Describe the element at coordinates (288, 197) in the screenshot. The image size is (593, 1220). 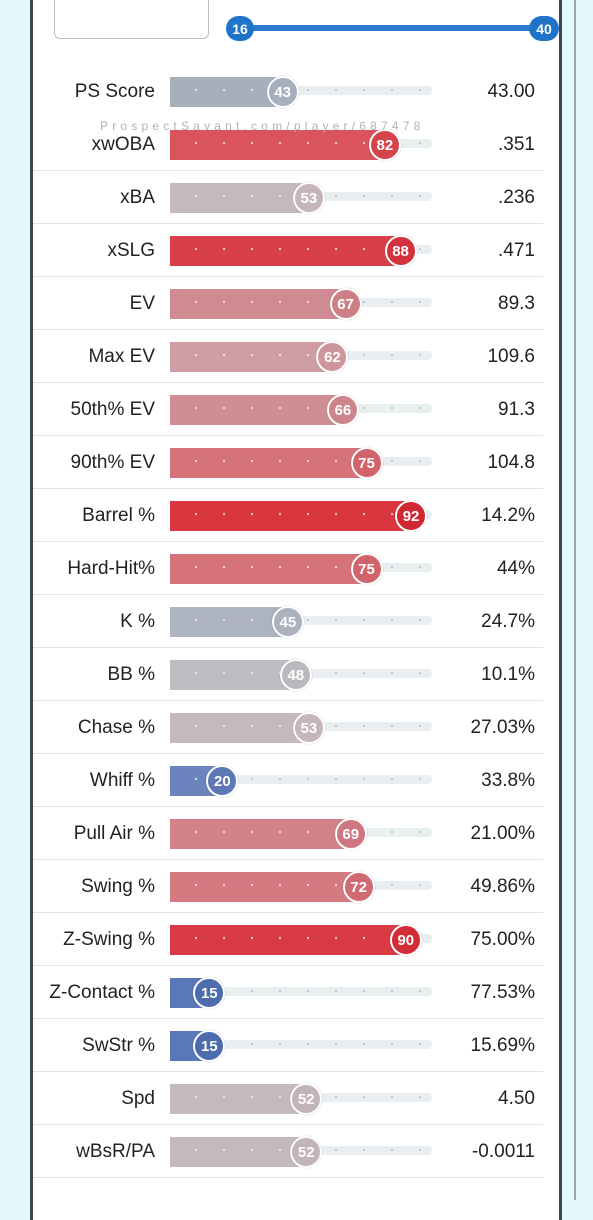
I see `metric-row: xBA 53 .236` at that location.